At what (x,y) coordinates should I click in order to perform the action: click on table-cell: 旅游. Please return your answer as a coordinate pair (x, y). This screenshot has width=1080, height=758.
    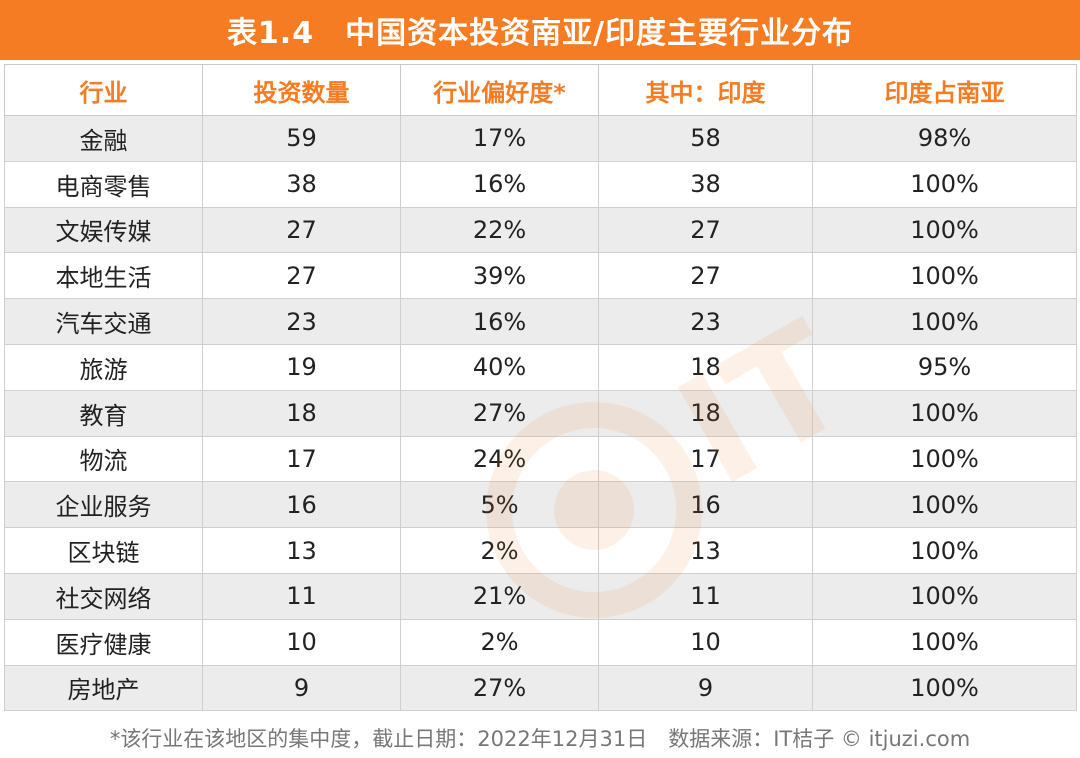
    Looking at the image, I should click on (103, 367).